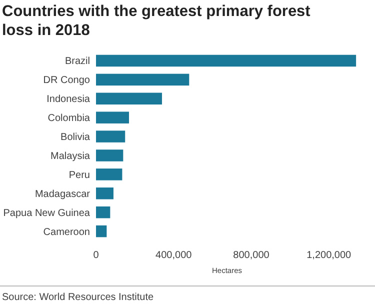 Image resolution: width=375 pixels, height=307 pixels. I want to click on source-note: Source: World Resources Institute, so click(78, 297).